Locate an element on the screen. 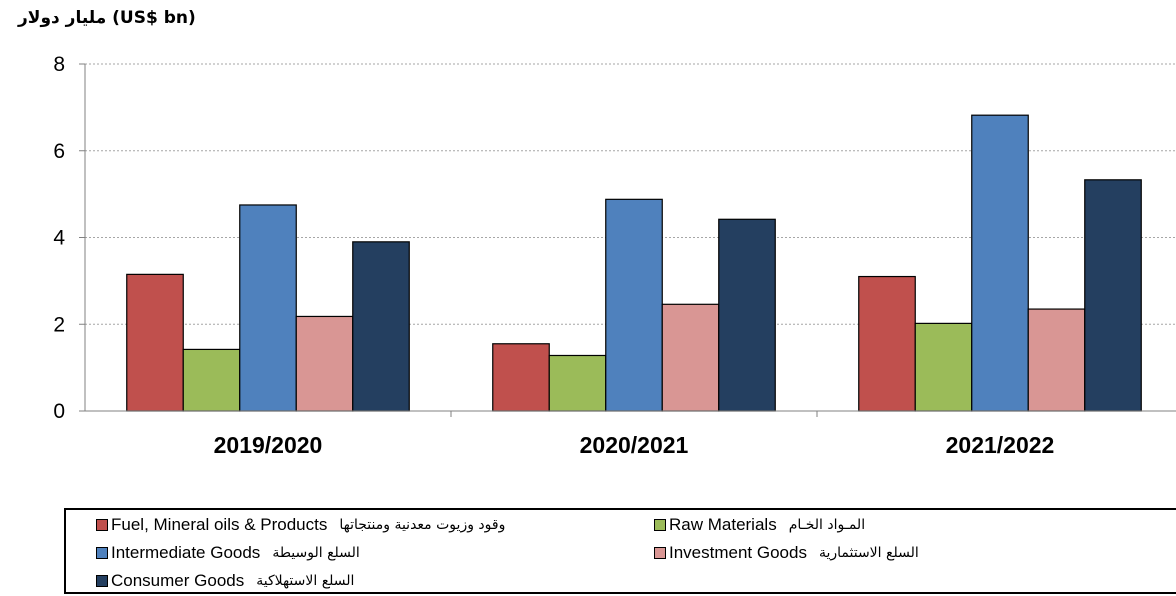 This screenshot has height=596, width=1176. y-tick-label: 0 is located at coordinates (59, 411).